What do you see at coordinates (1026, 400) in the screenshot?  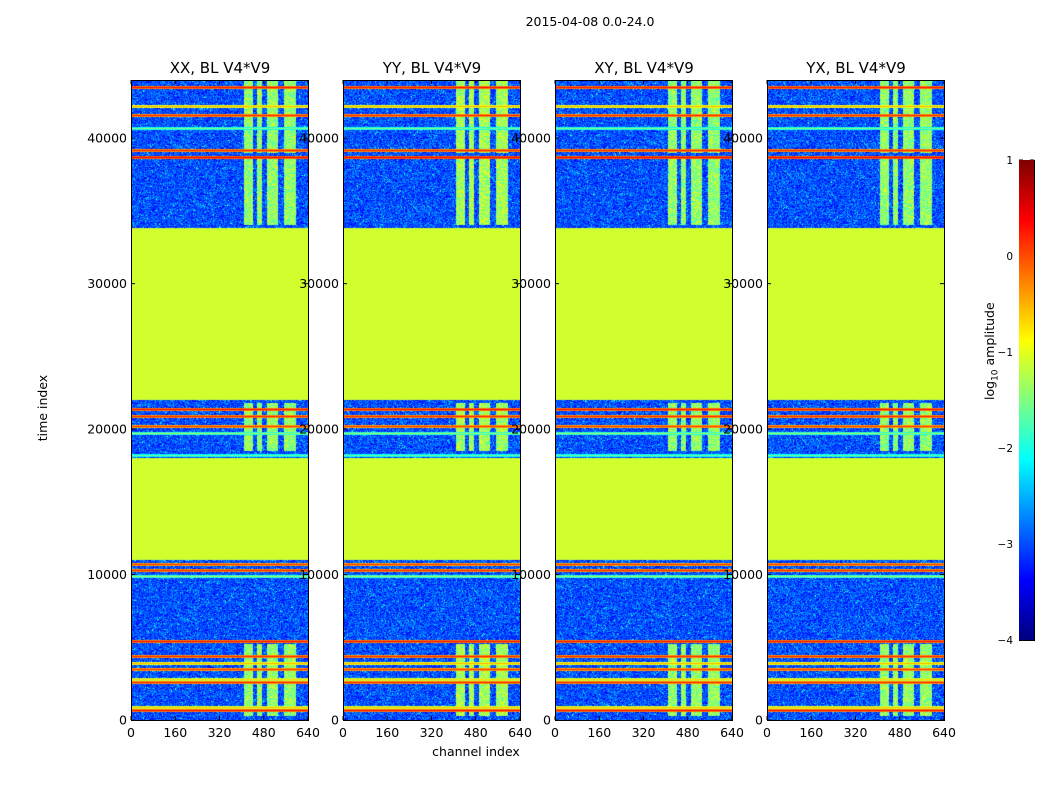 I see `colorbar` at bounding box center [1026, 400].